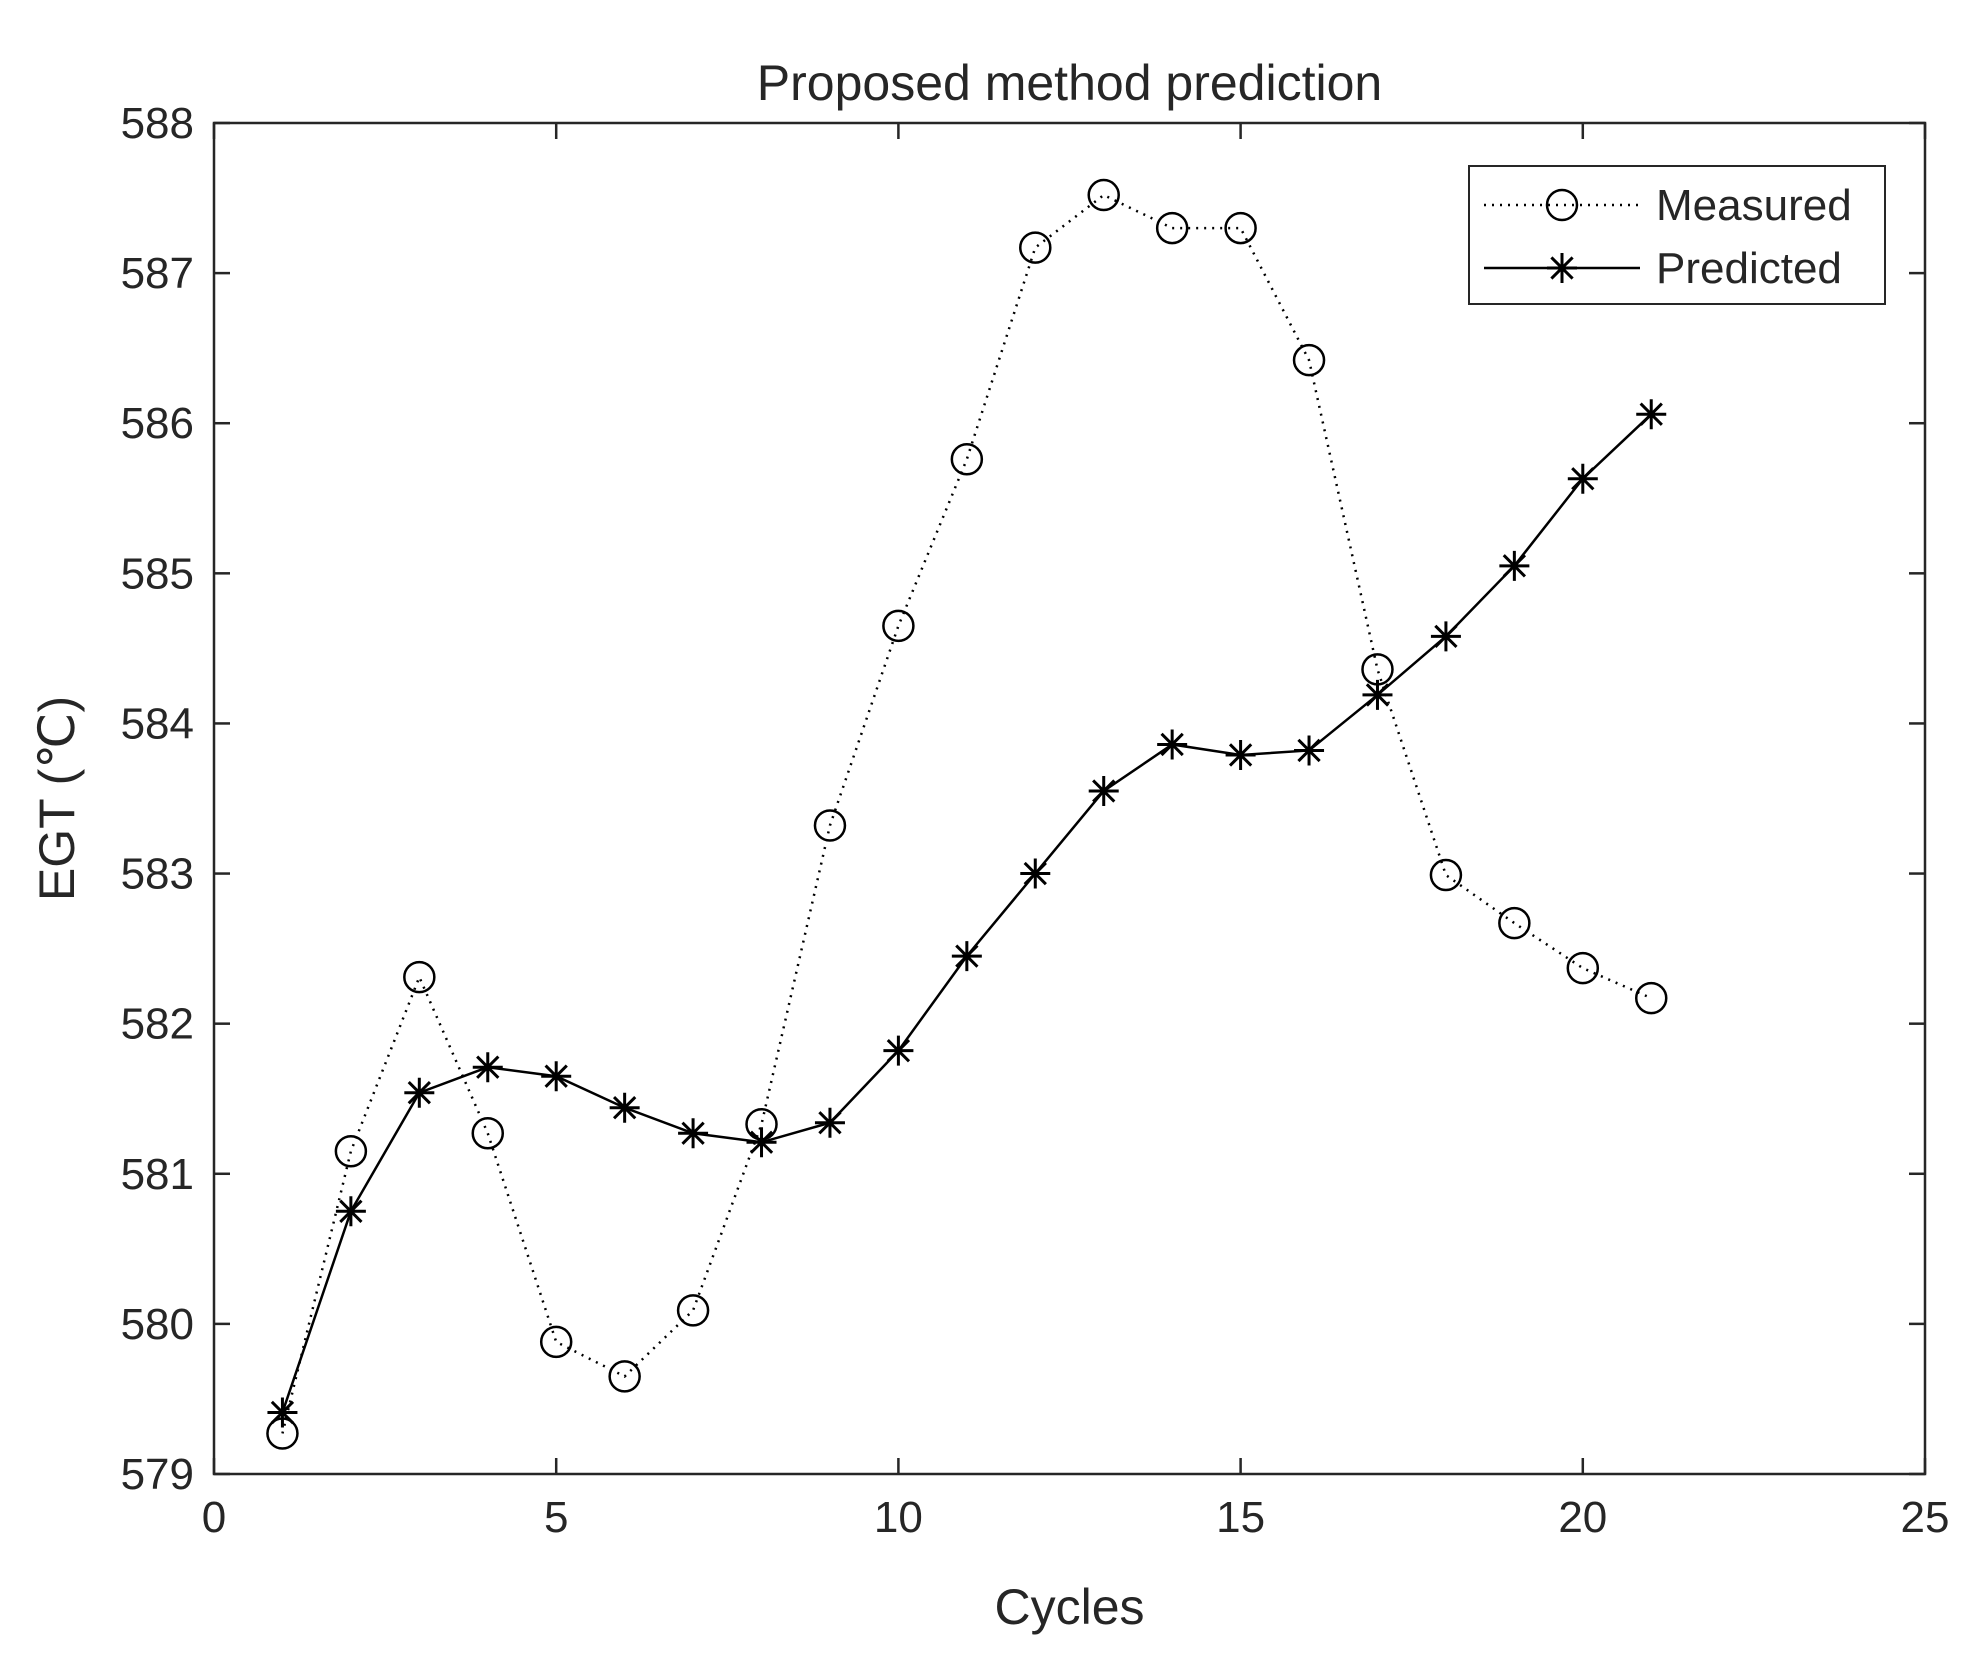 The height and width of the screenshot is (1667, 1968). I want to click on x-axis-label: Cycles, so click(1069, 1607).